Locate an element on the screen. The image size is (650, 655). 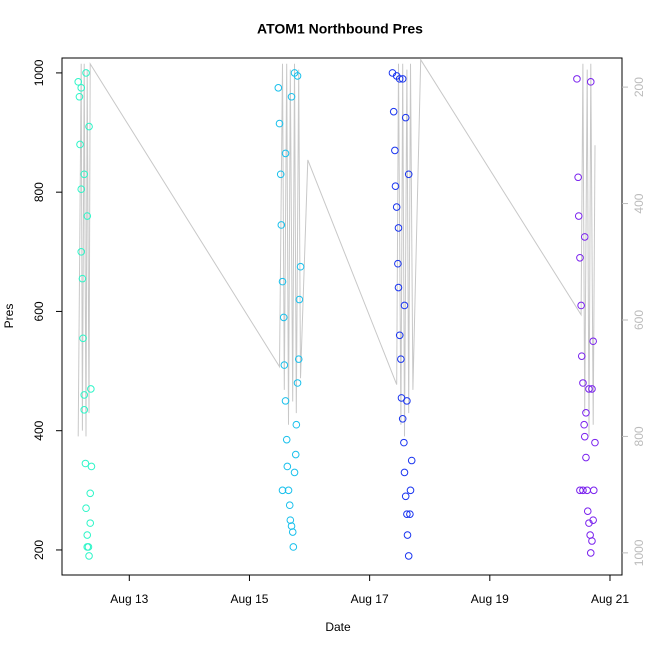
y2-tick-label: 1000 is located at coordinates (639, 552).